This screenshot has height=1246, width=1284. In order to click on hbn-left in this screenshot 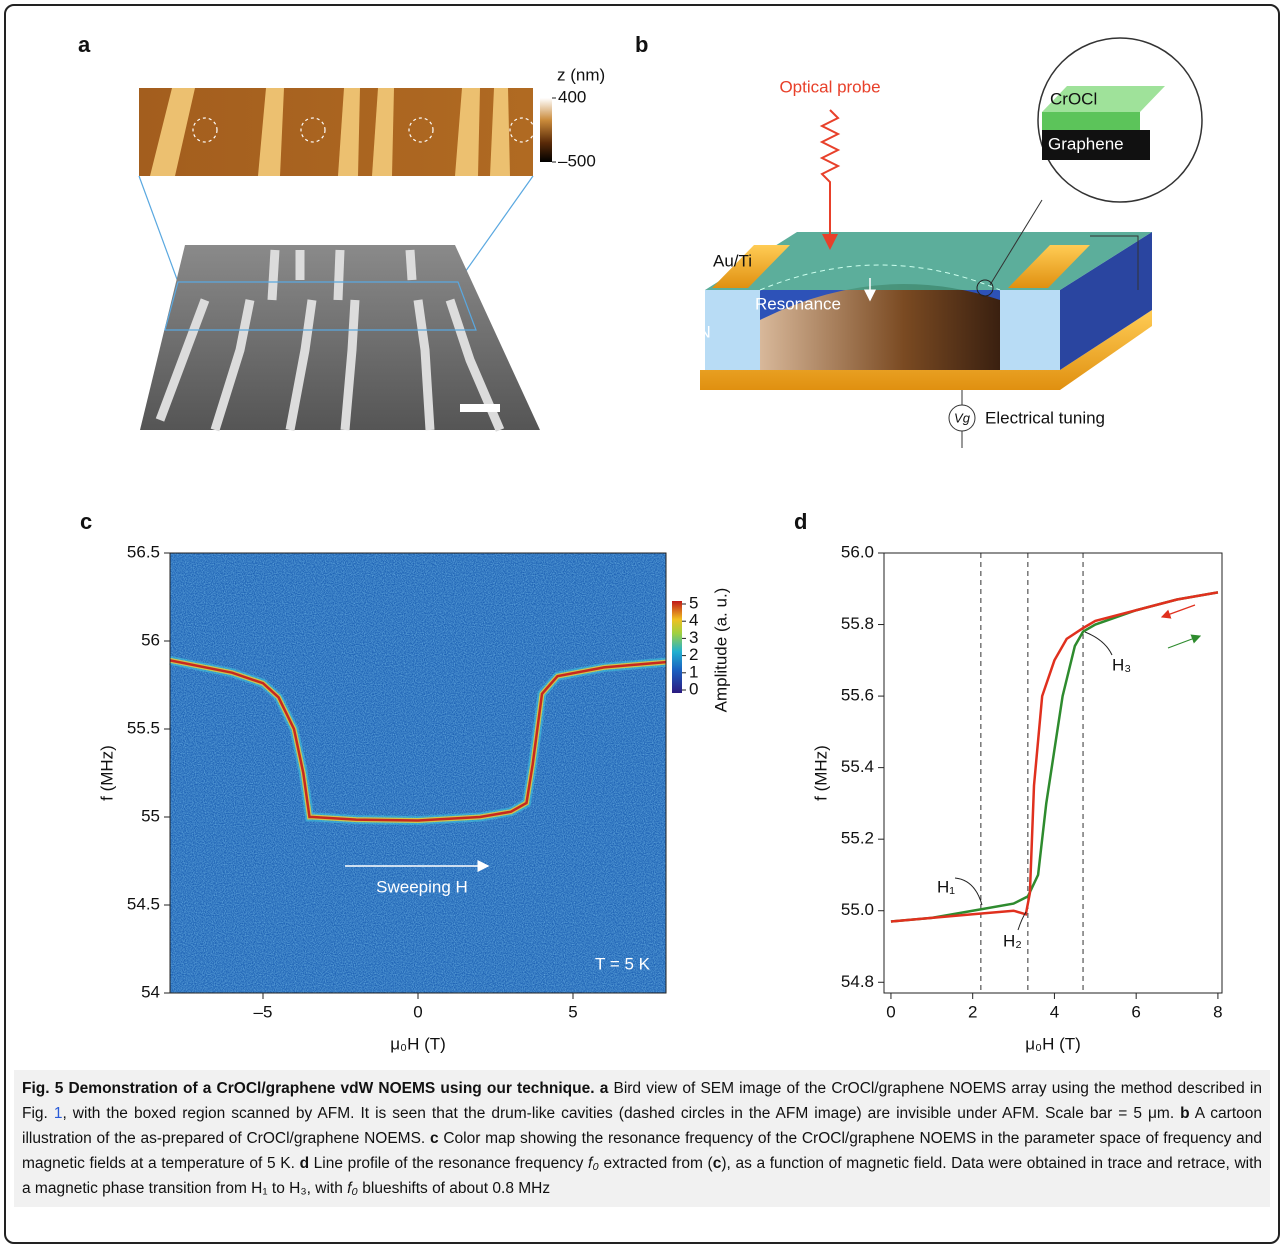, I will do `click(732, 330)`.